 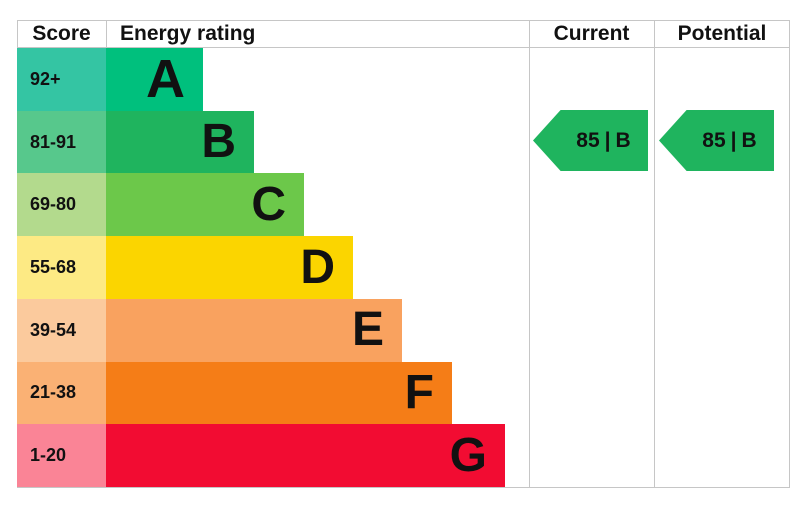 What do you see at coordinates (403, 142) in the screenshot?
I see `band-row-b: 81-91 B` at bounding box center [403, 142].